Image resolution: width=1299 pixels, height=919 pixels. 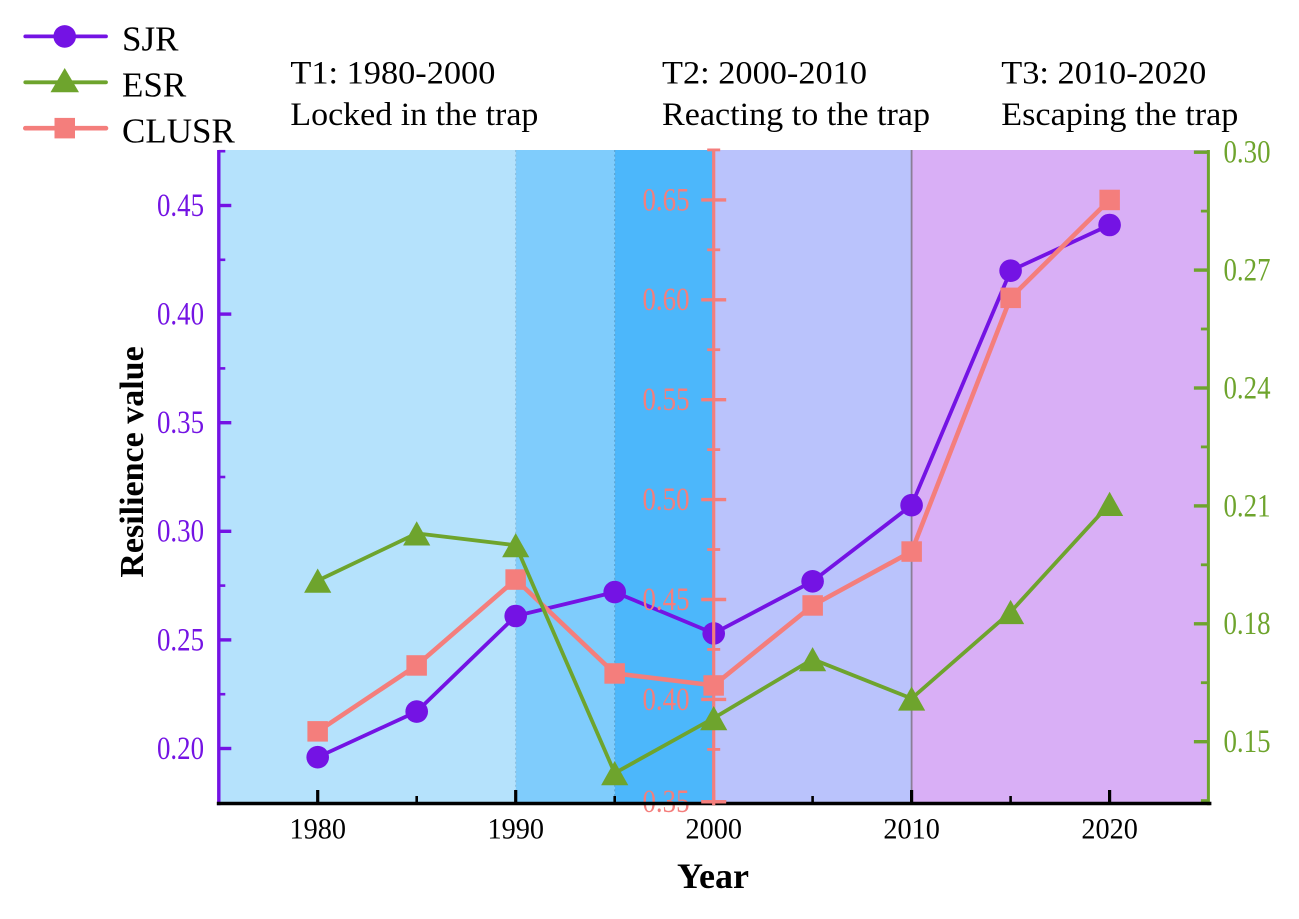 What do you see at coordinates (1247, 742) in the screenshot?
I see `svg-text: 0.15` at bounding box center [1247, 742].